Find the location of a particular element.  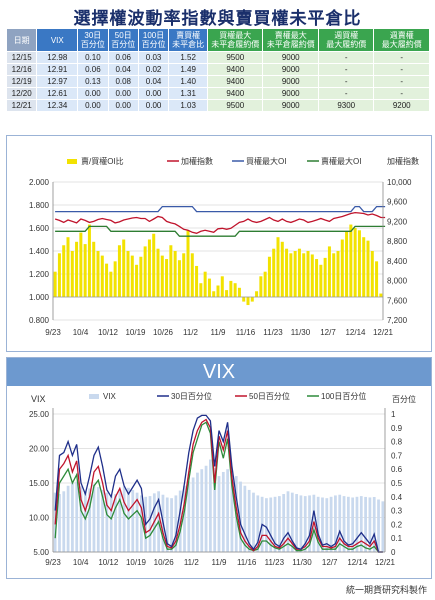

y-left-title: VIX is located at coordinates (38, 399).